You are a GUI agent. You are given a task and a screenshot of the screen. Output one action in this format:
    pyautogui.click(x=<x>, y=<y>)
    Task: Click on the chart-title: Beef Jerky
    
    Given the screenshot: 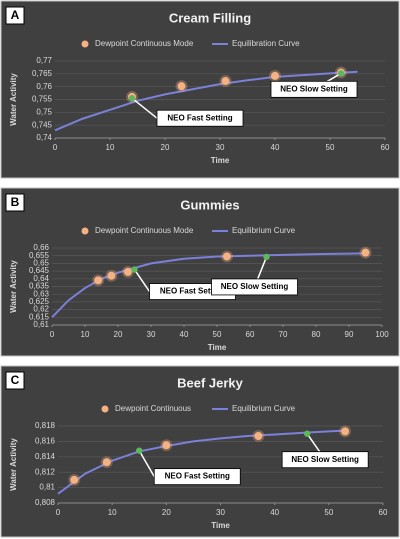 What is the action you would take?
    pyautogui.click(x=210, y=382)
    